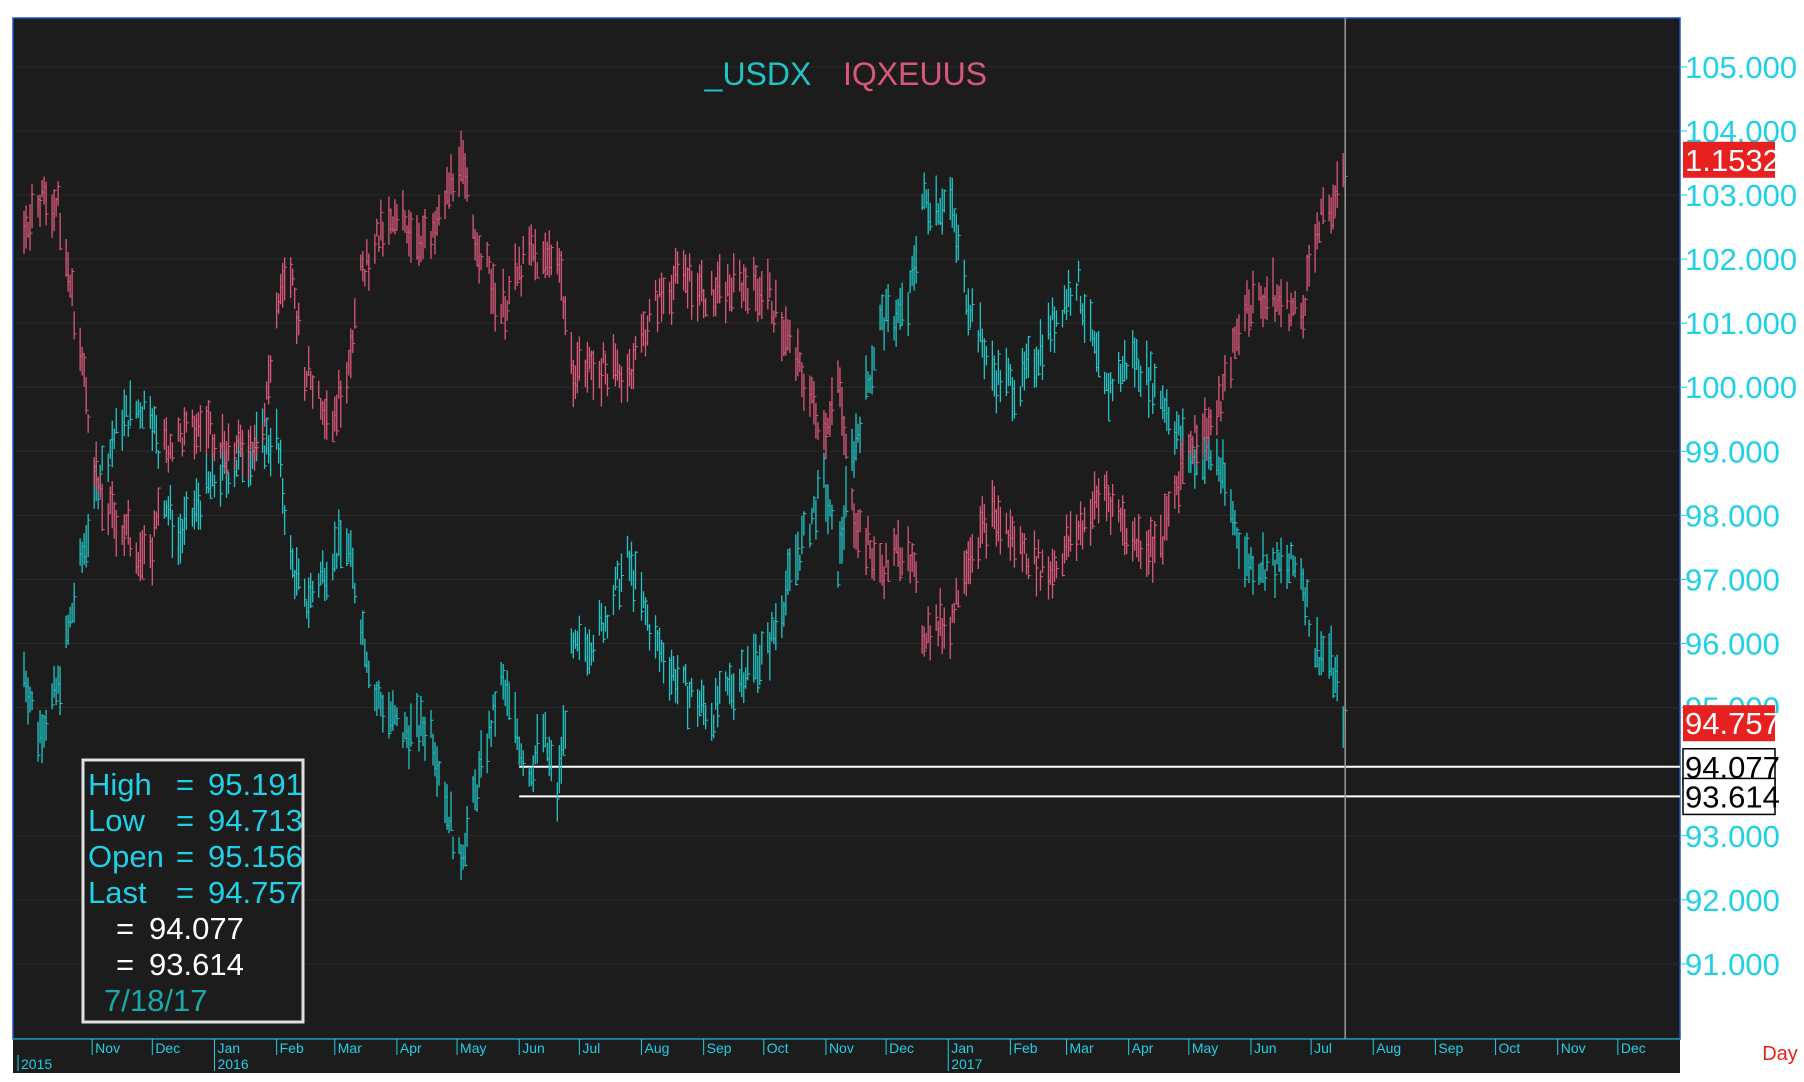 This screenshot has width=1804, height=1082. Describe the element at coordinates (107, 1048) in the screenshot. I see `x-month-label-0: Nov` at that location.